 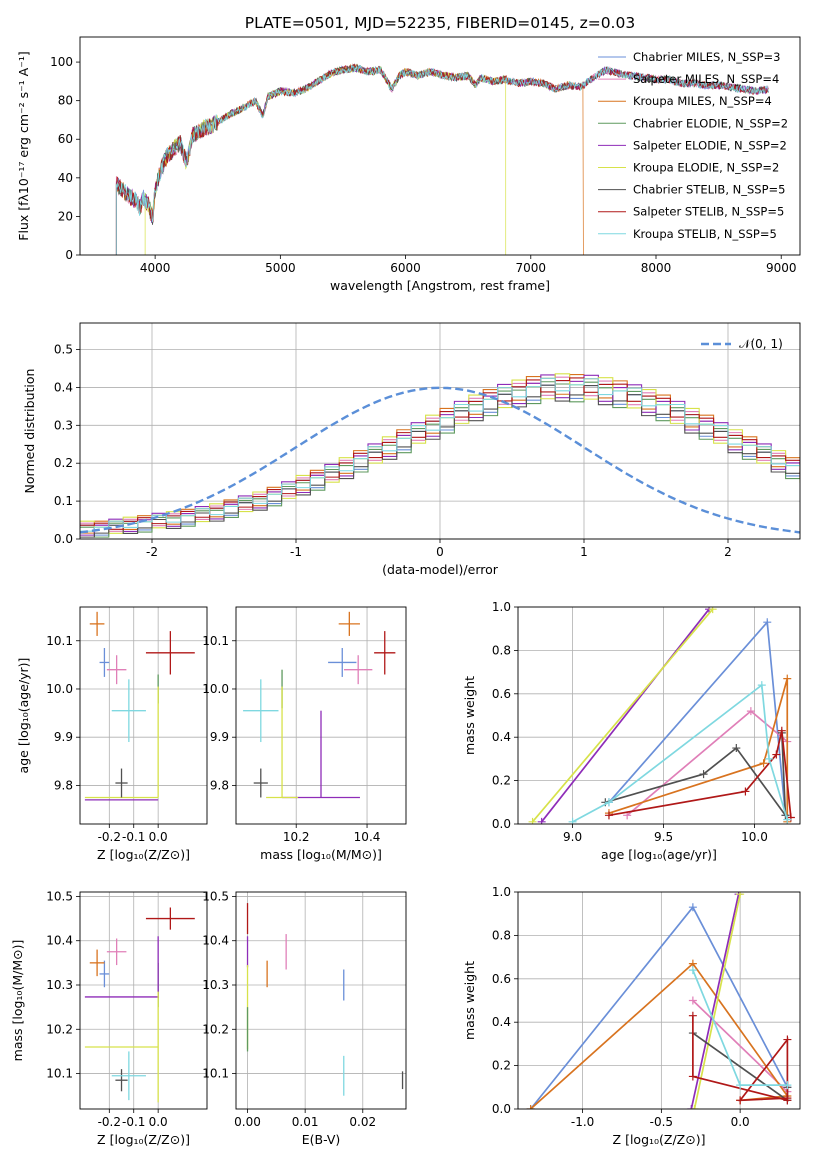 I want to click on y-tick-label: 10.3, so click(x=215, y=985).